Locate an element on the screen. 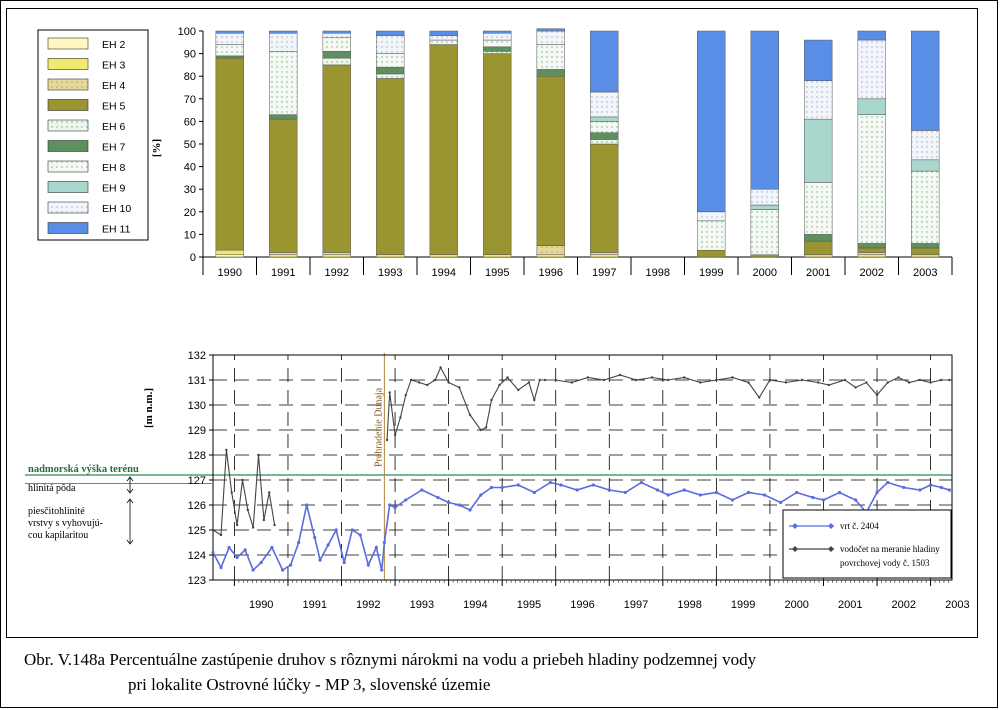 The width and height of the screenshot is (1000, 710). bar-y-tick-label: 10 is located at coordinates (190, 235).